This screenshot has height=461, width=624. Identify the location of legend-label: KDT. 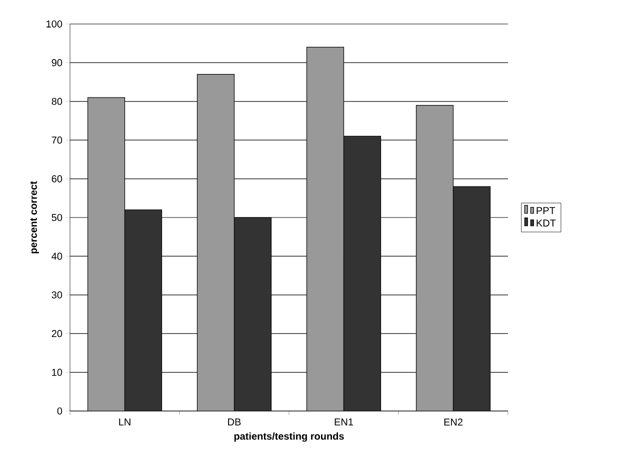
(546, 223).